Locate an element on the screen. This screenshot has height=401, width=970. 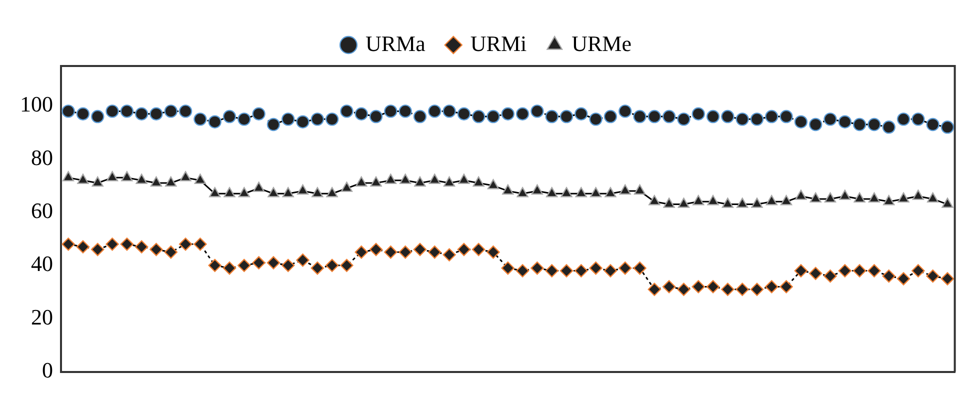
legend-label: URMa is located at coordinates (395, 43).